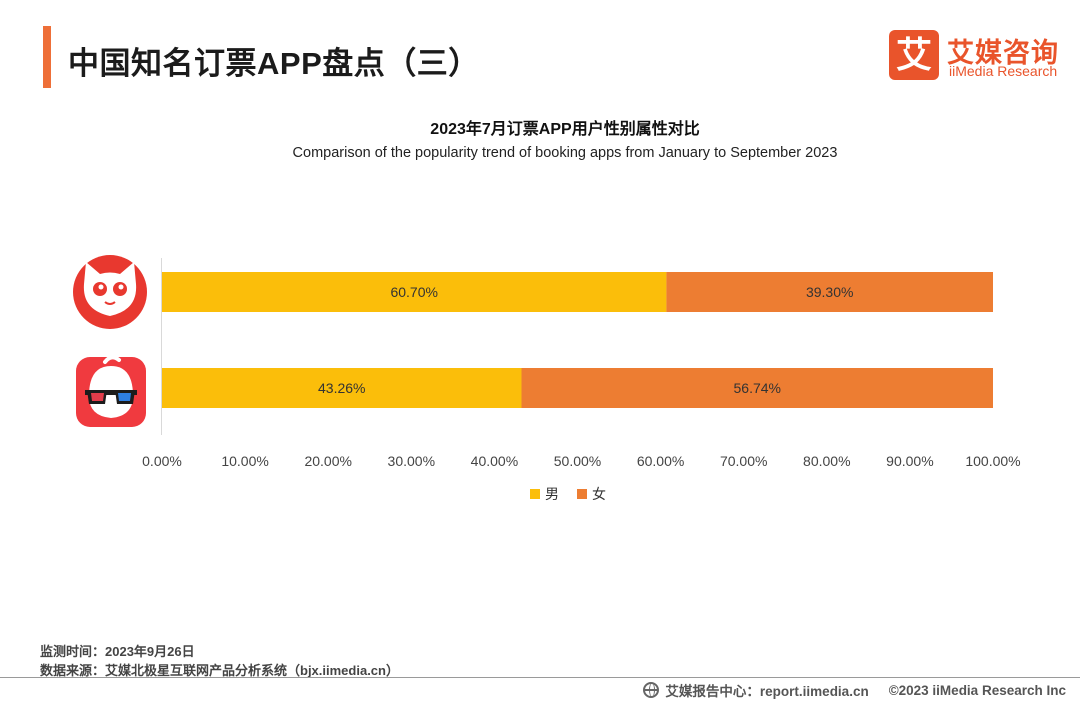  I want to click on x-tick-label: 20.00%, so click(327, 461).